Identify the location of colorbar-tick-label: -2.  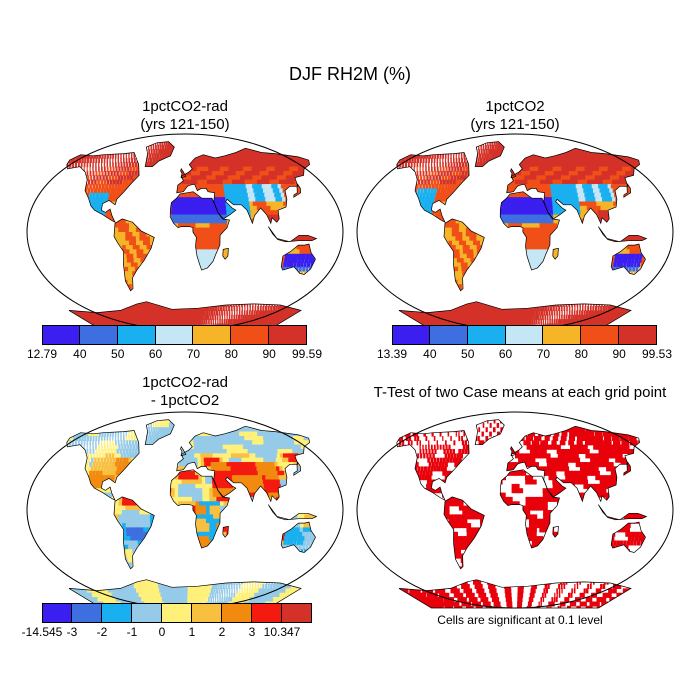
(102, 632).